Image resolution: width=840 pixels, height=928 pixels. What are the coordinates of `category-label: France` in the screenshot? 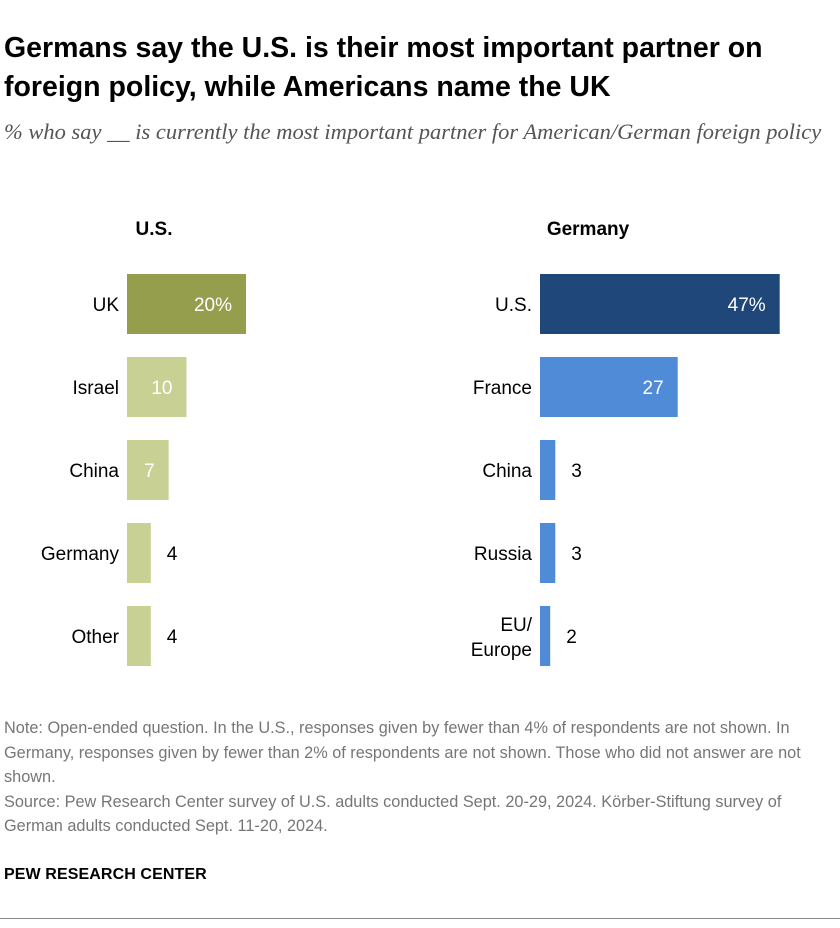 It's located at (502, 388).